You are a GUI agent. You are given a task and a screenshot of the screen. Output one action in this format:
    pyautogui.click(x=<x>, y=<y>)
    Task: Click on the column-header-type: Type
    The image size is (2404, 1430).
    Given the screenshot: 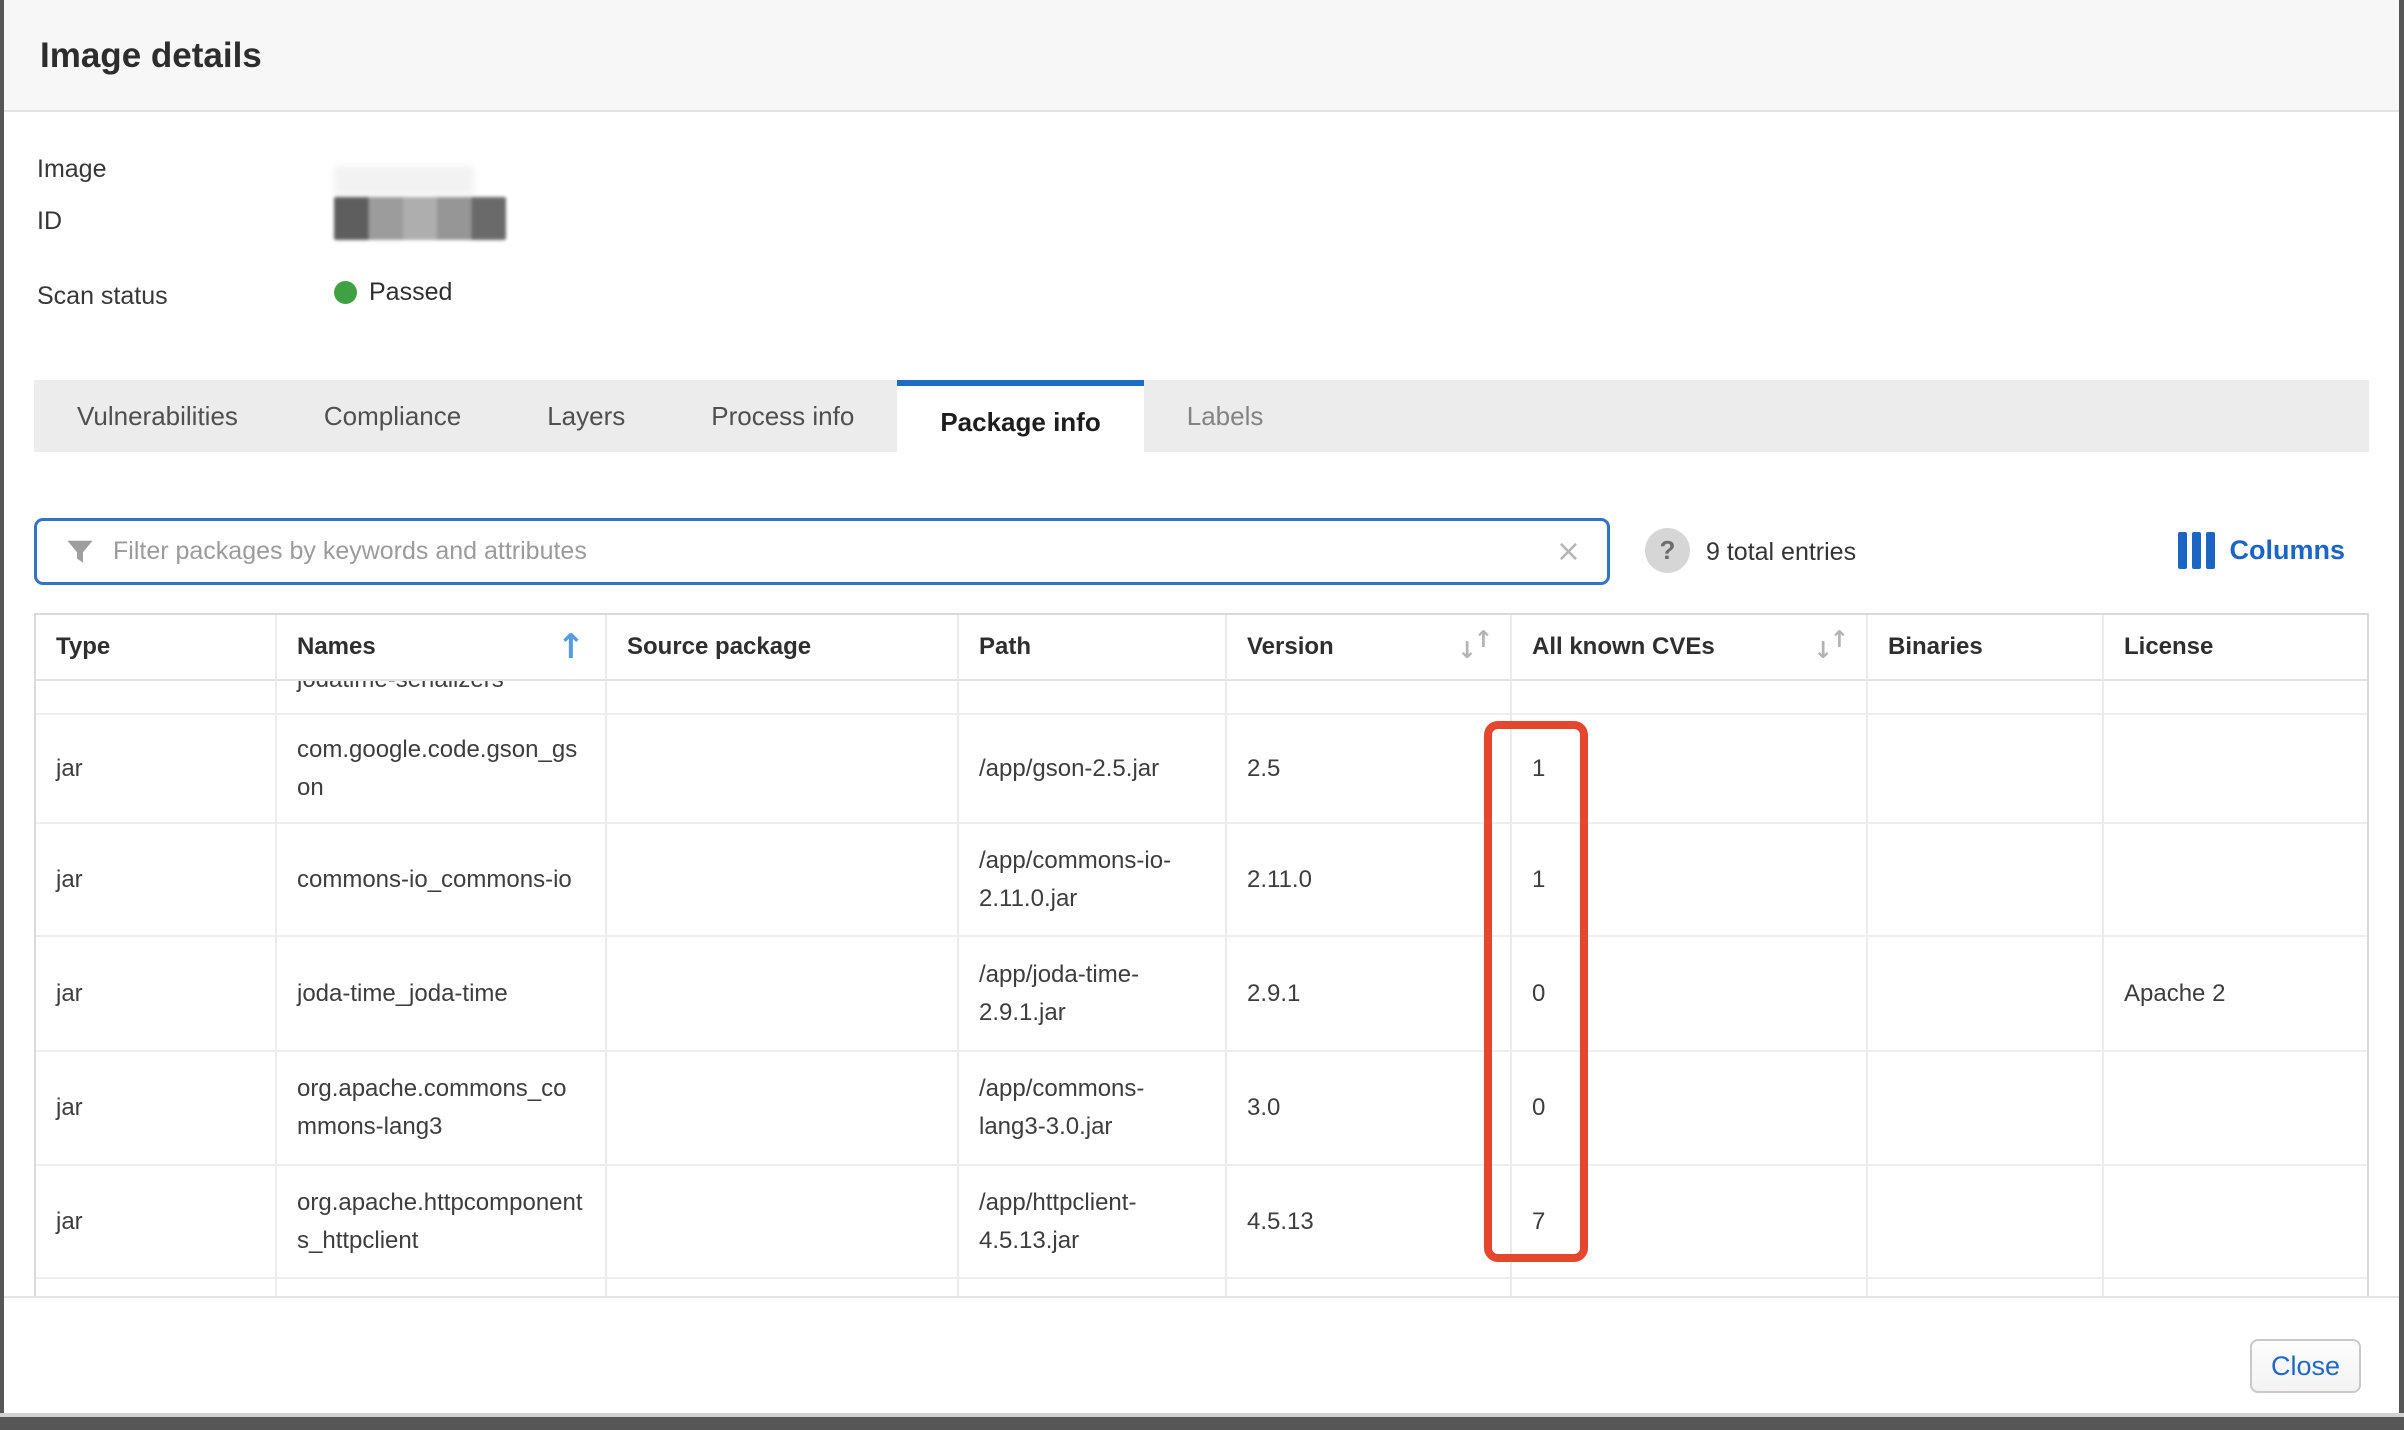 What is the action you would take?
    pyautogui.click(x=156, y=648)
    